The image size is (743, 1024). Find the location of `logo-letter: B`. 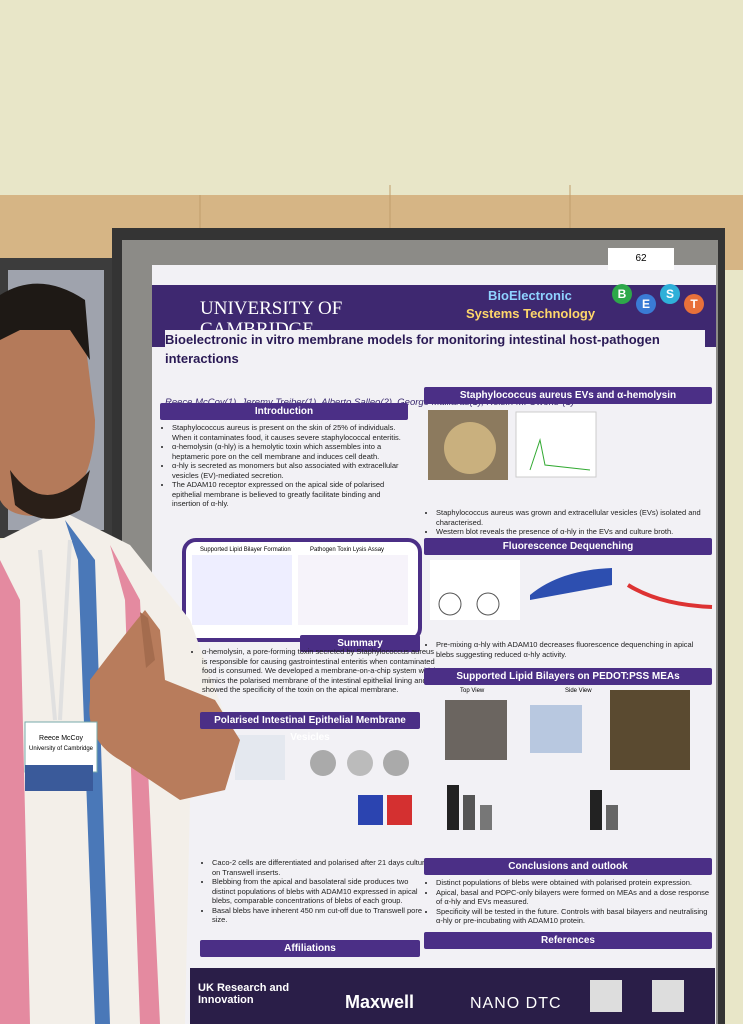

logo-letter: B is located at coordinates (622, 294).